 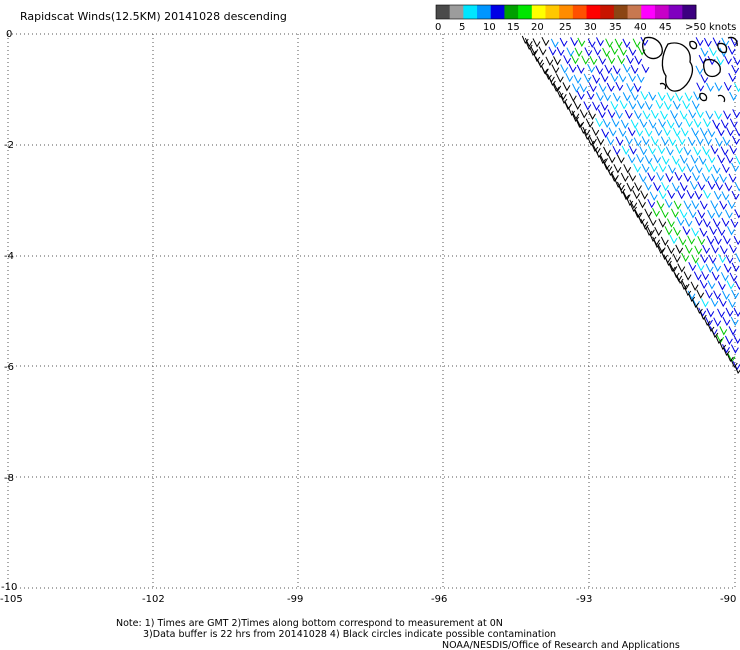 What do you see at coordinates (153, 599) in the screenshot?
I see `x-tick-label: -102` at bounding box center [153, 599].